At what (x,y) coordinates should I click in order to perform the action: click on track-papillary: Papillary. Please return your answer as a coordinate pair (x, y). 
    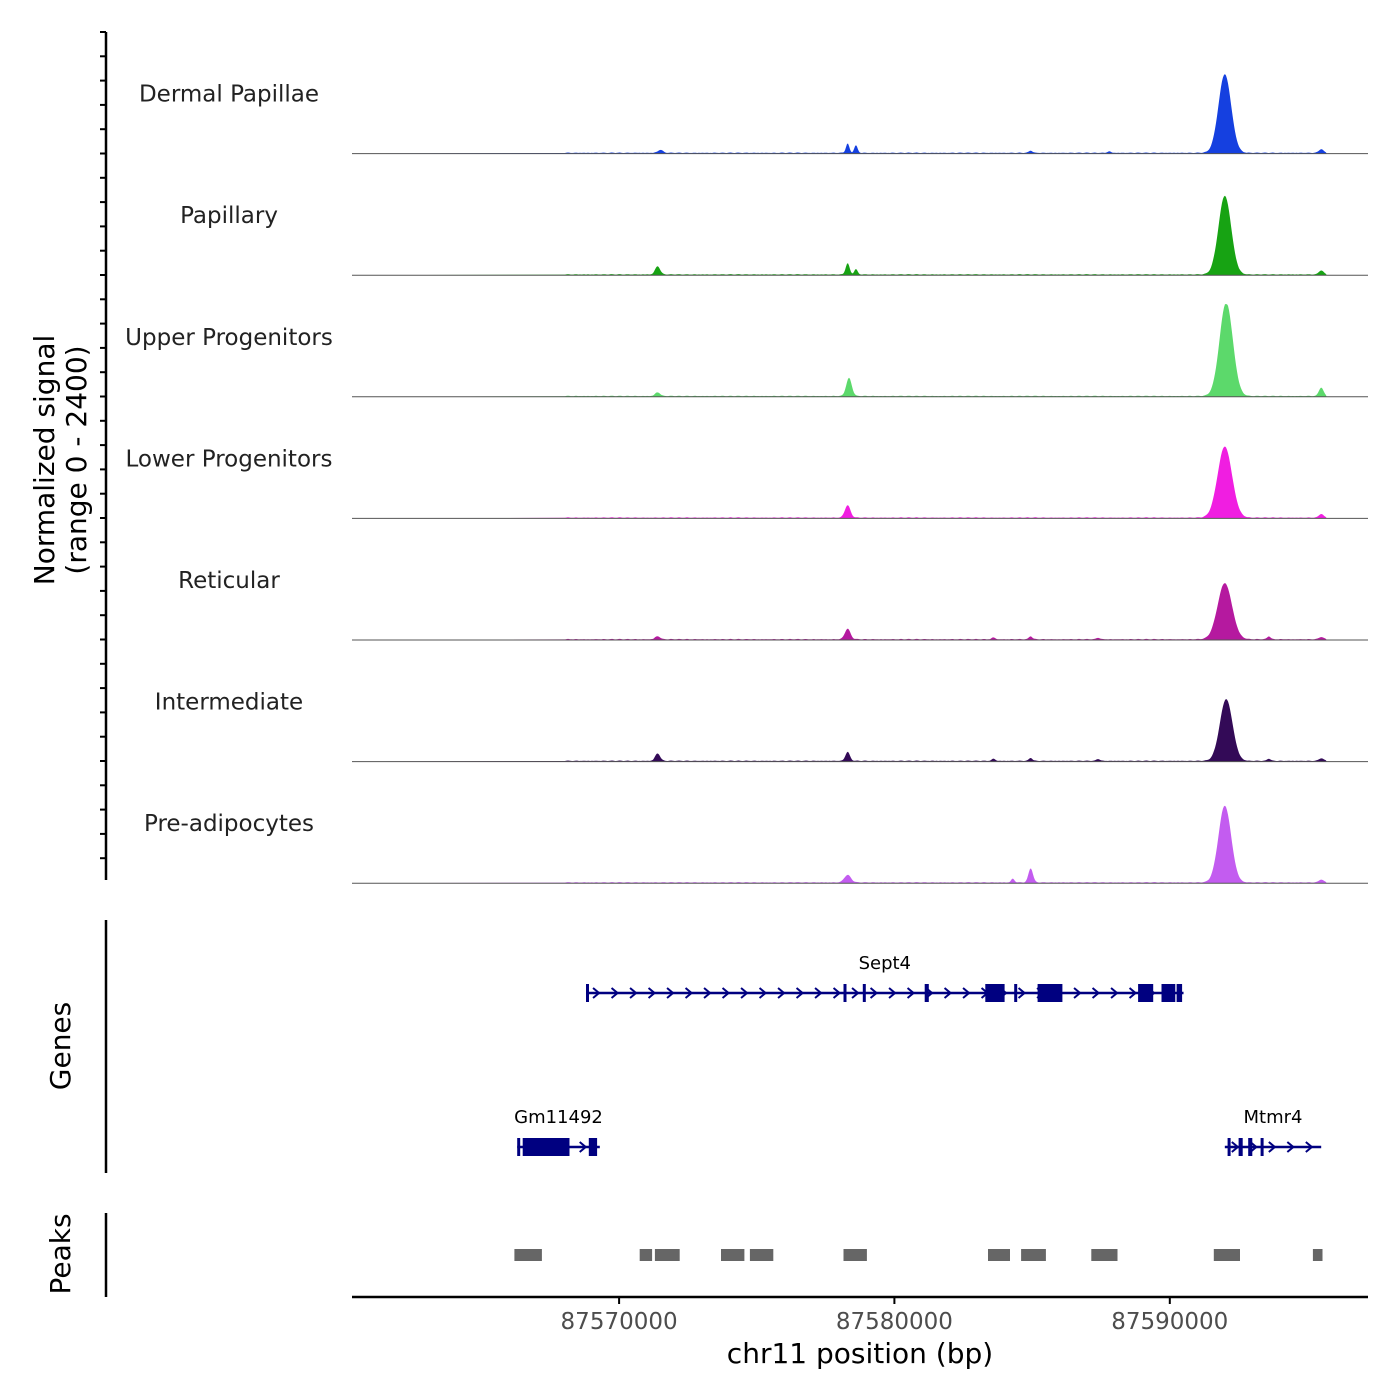
    Looking at the image, I should click on (774, 235).